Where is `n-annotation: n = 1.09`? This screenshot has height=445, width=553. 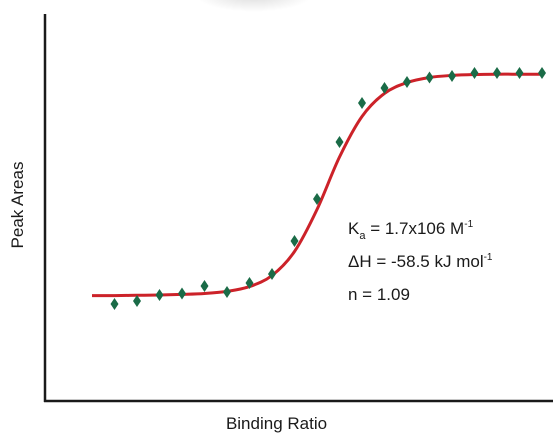 n-annotation: n = 1.09 is located at coordinates (379, 294).